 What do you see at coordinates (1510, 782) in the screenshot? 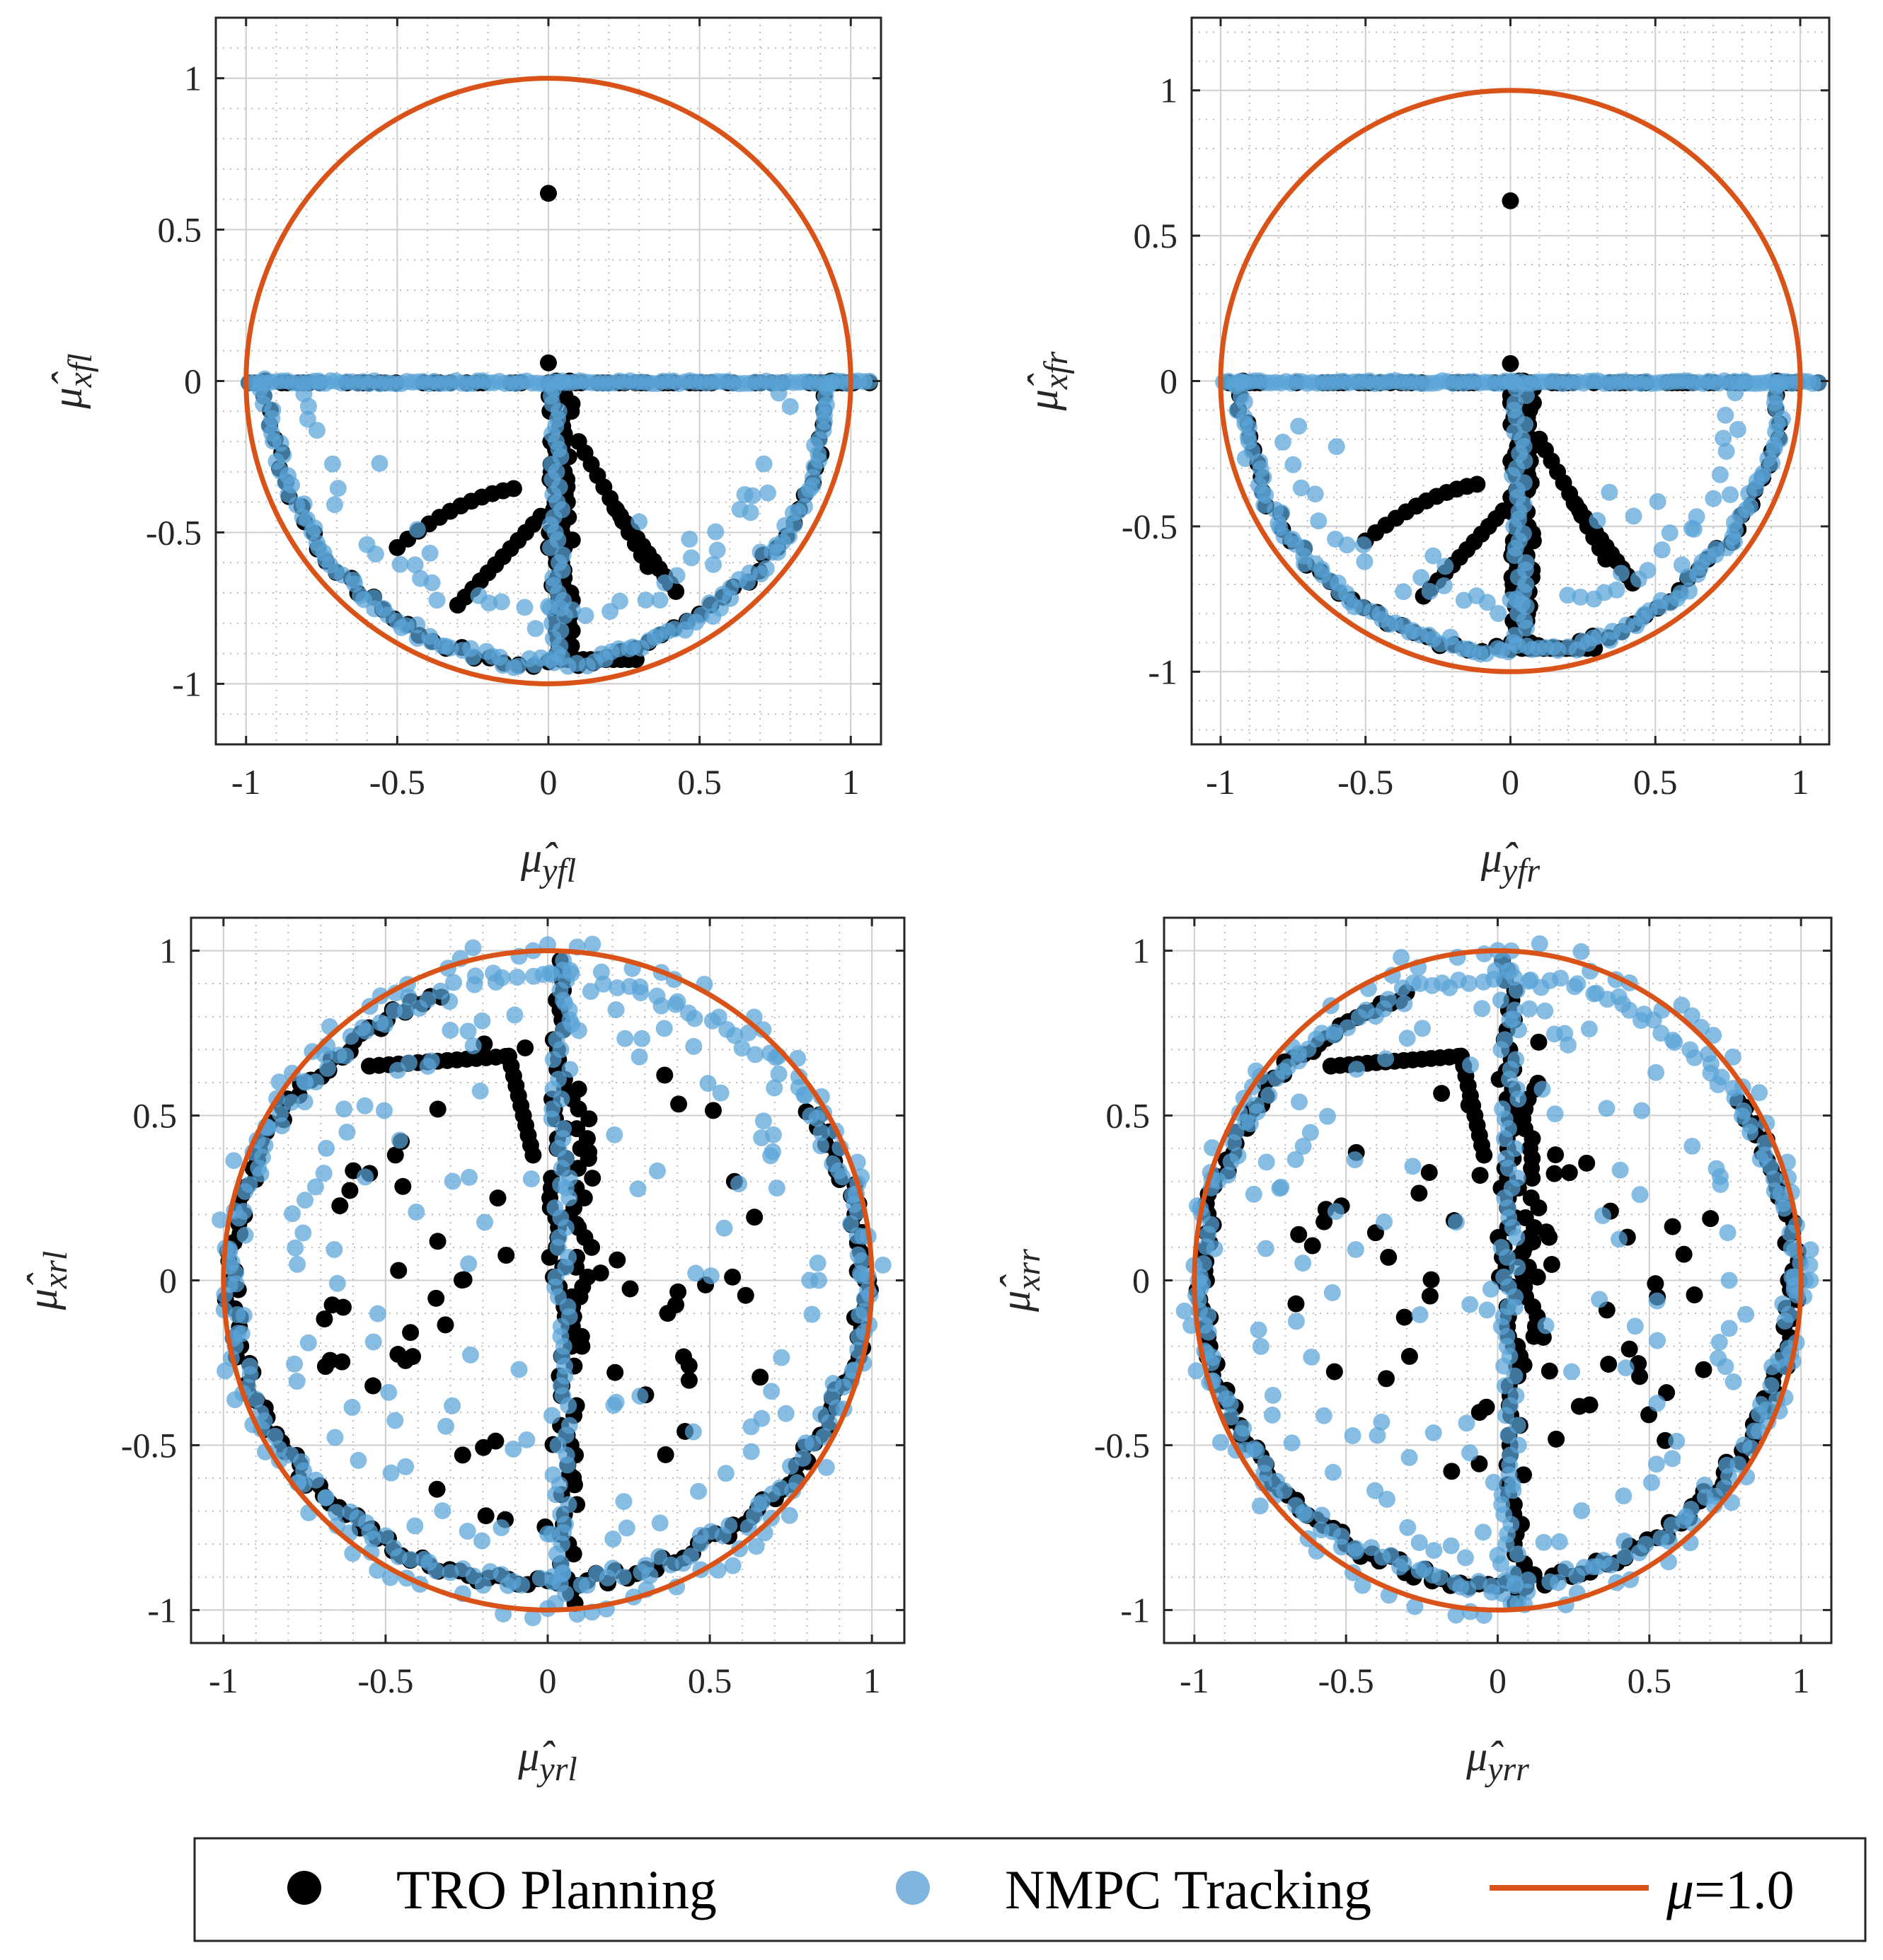
I see `x-tick-label: 0` at bounding box center [1510, 782].